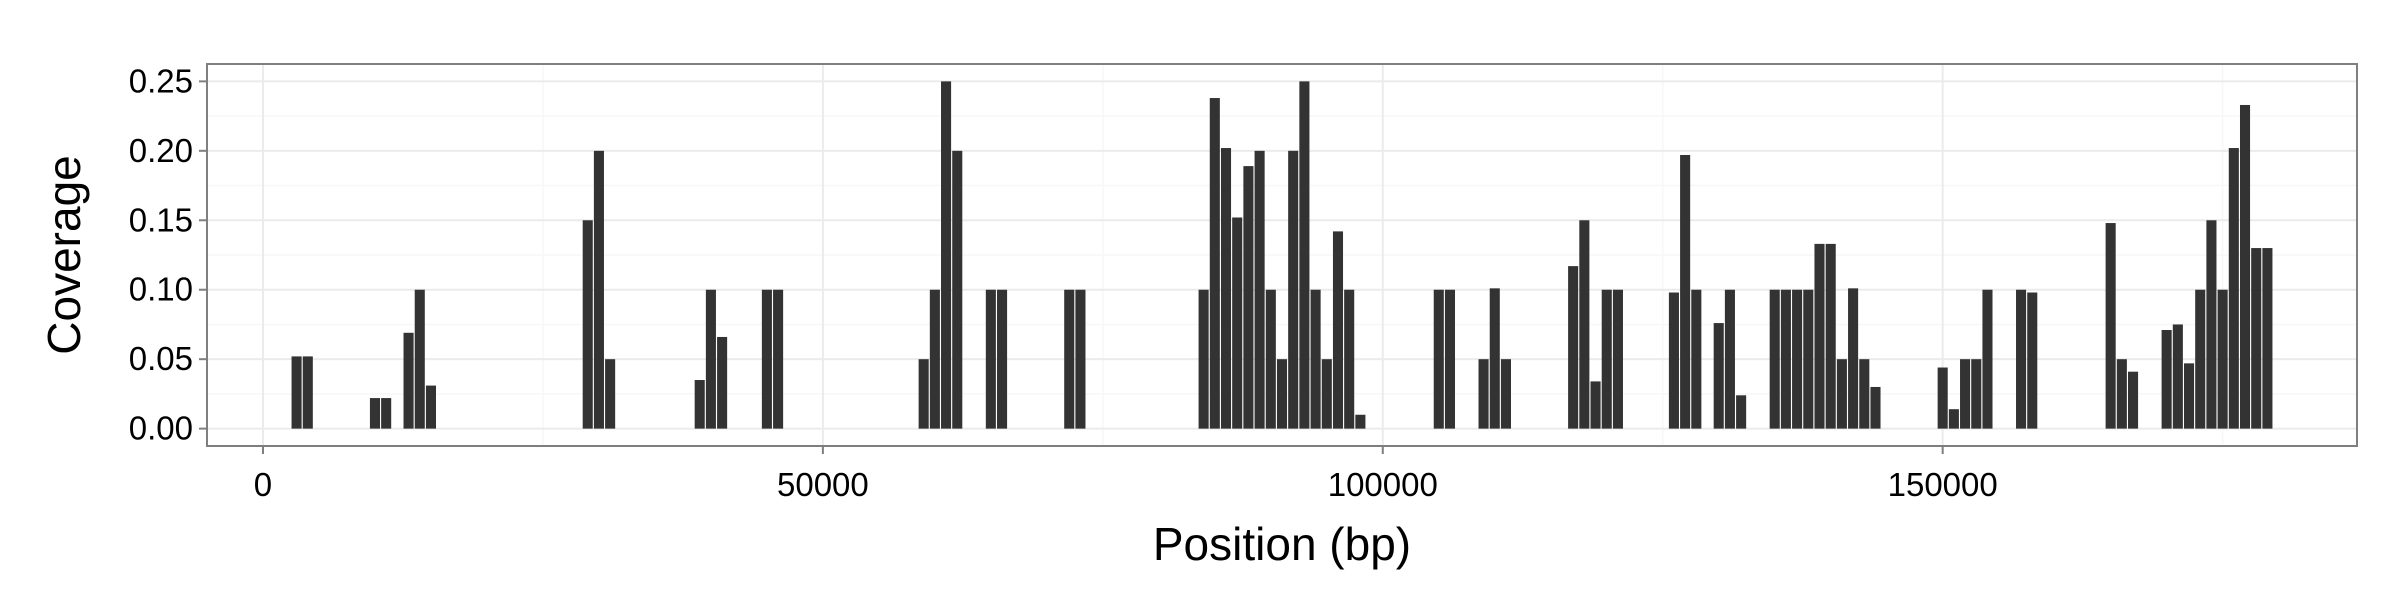 The width and height of the screenshot is (2400, 600). Describe the element at coordinates (823, 484) in the screenshot. I see `x-tick-label: 50000` at that location.